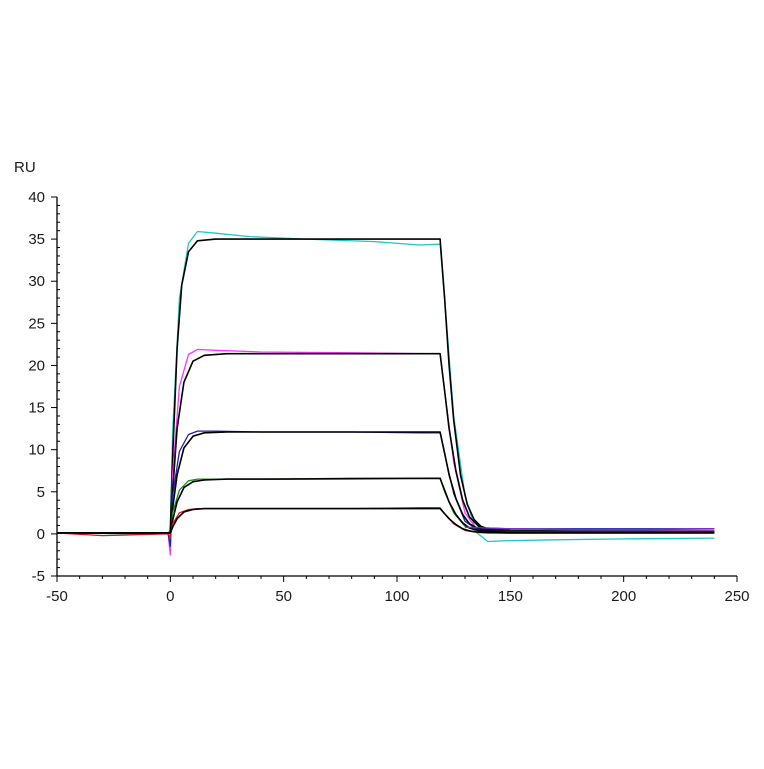  What do you see at coordinates (36, 450) in the screenshot?
I see `y-tick-label: 10` at bounding box center [36, 450].